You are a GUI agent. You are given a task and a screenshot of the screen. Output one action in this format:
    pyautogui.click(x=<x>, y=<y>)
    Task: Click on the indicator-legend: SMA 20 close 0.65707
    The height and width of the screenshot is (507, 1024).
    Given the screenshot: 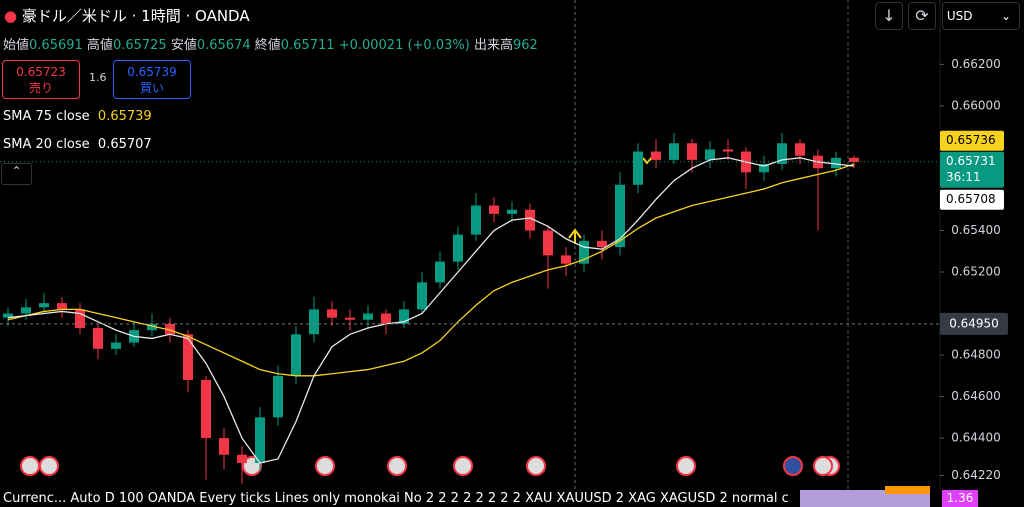 What is the action you would take?
    pyautogui.click(x=77, y=144)
    